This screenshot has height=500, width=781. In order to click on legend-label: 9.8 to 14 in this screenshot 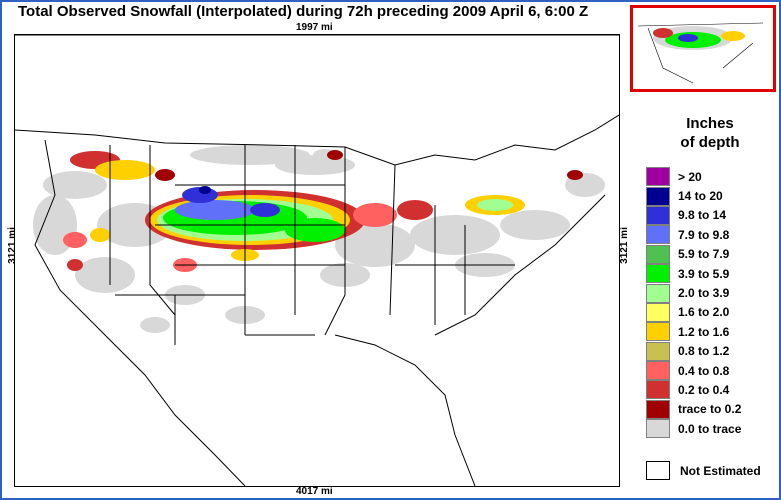, I will do `click(702, 215)`.